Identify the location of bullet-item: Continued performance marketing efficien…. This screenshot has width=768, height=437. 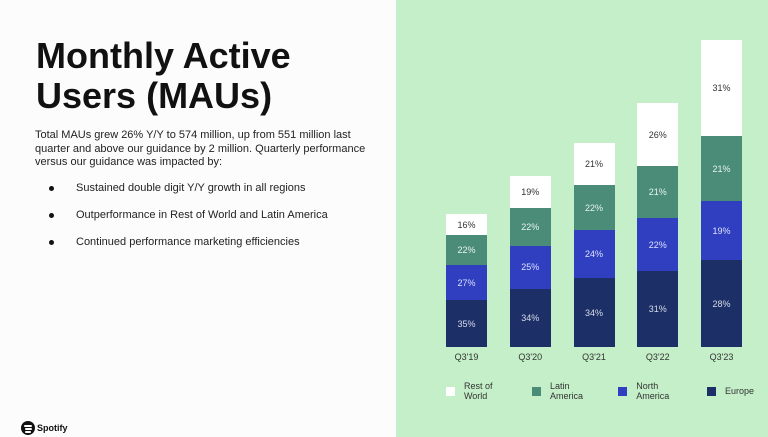
(181, 249).